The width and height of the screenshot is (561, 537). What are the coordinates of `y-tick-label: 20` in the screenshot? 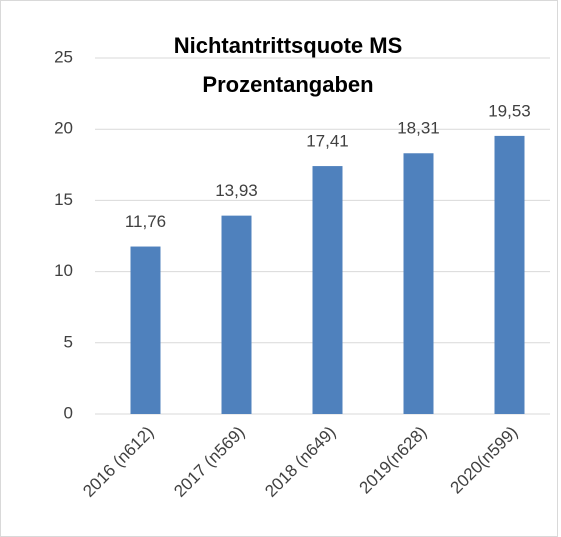 It's located at (63, 128).